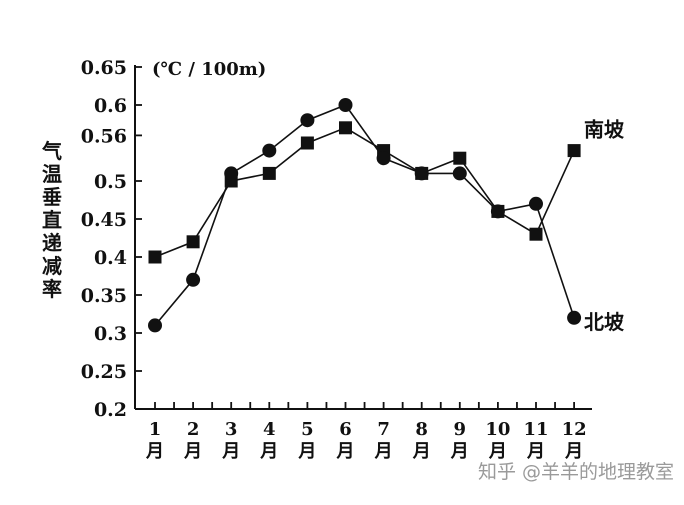 Image resolution: width=684 pixels, height=505 pixels. What do you see at coordinates (104, 220) in the screenshot?
I see `y-tick-label: 0.45` at bounding box center [104, 220].